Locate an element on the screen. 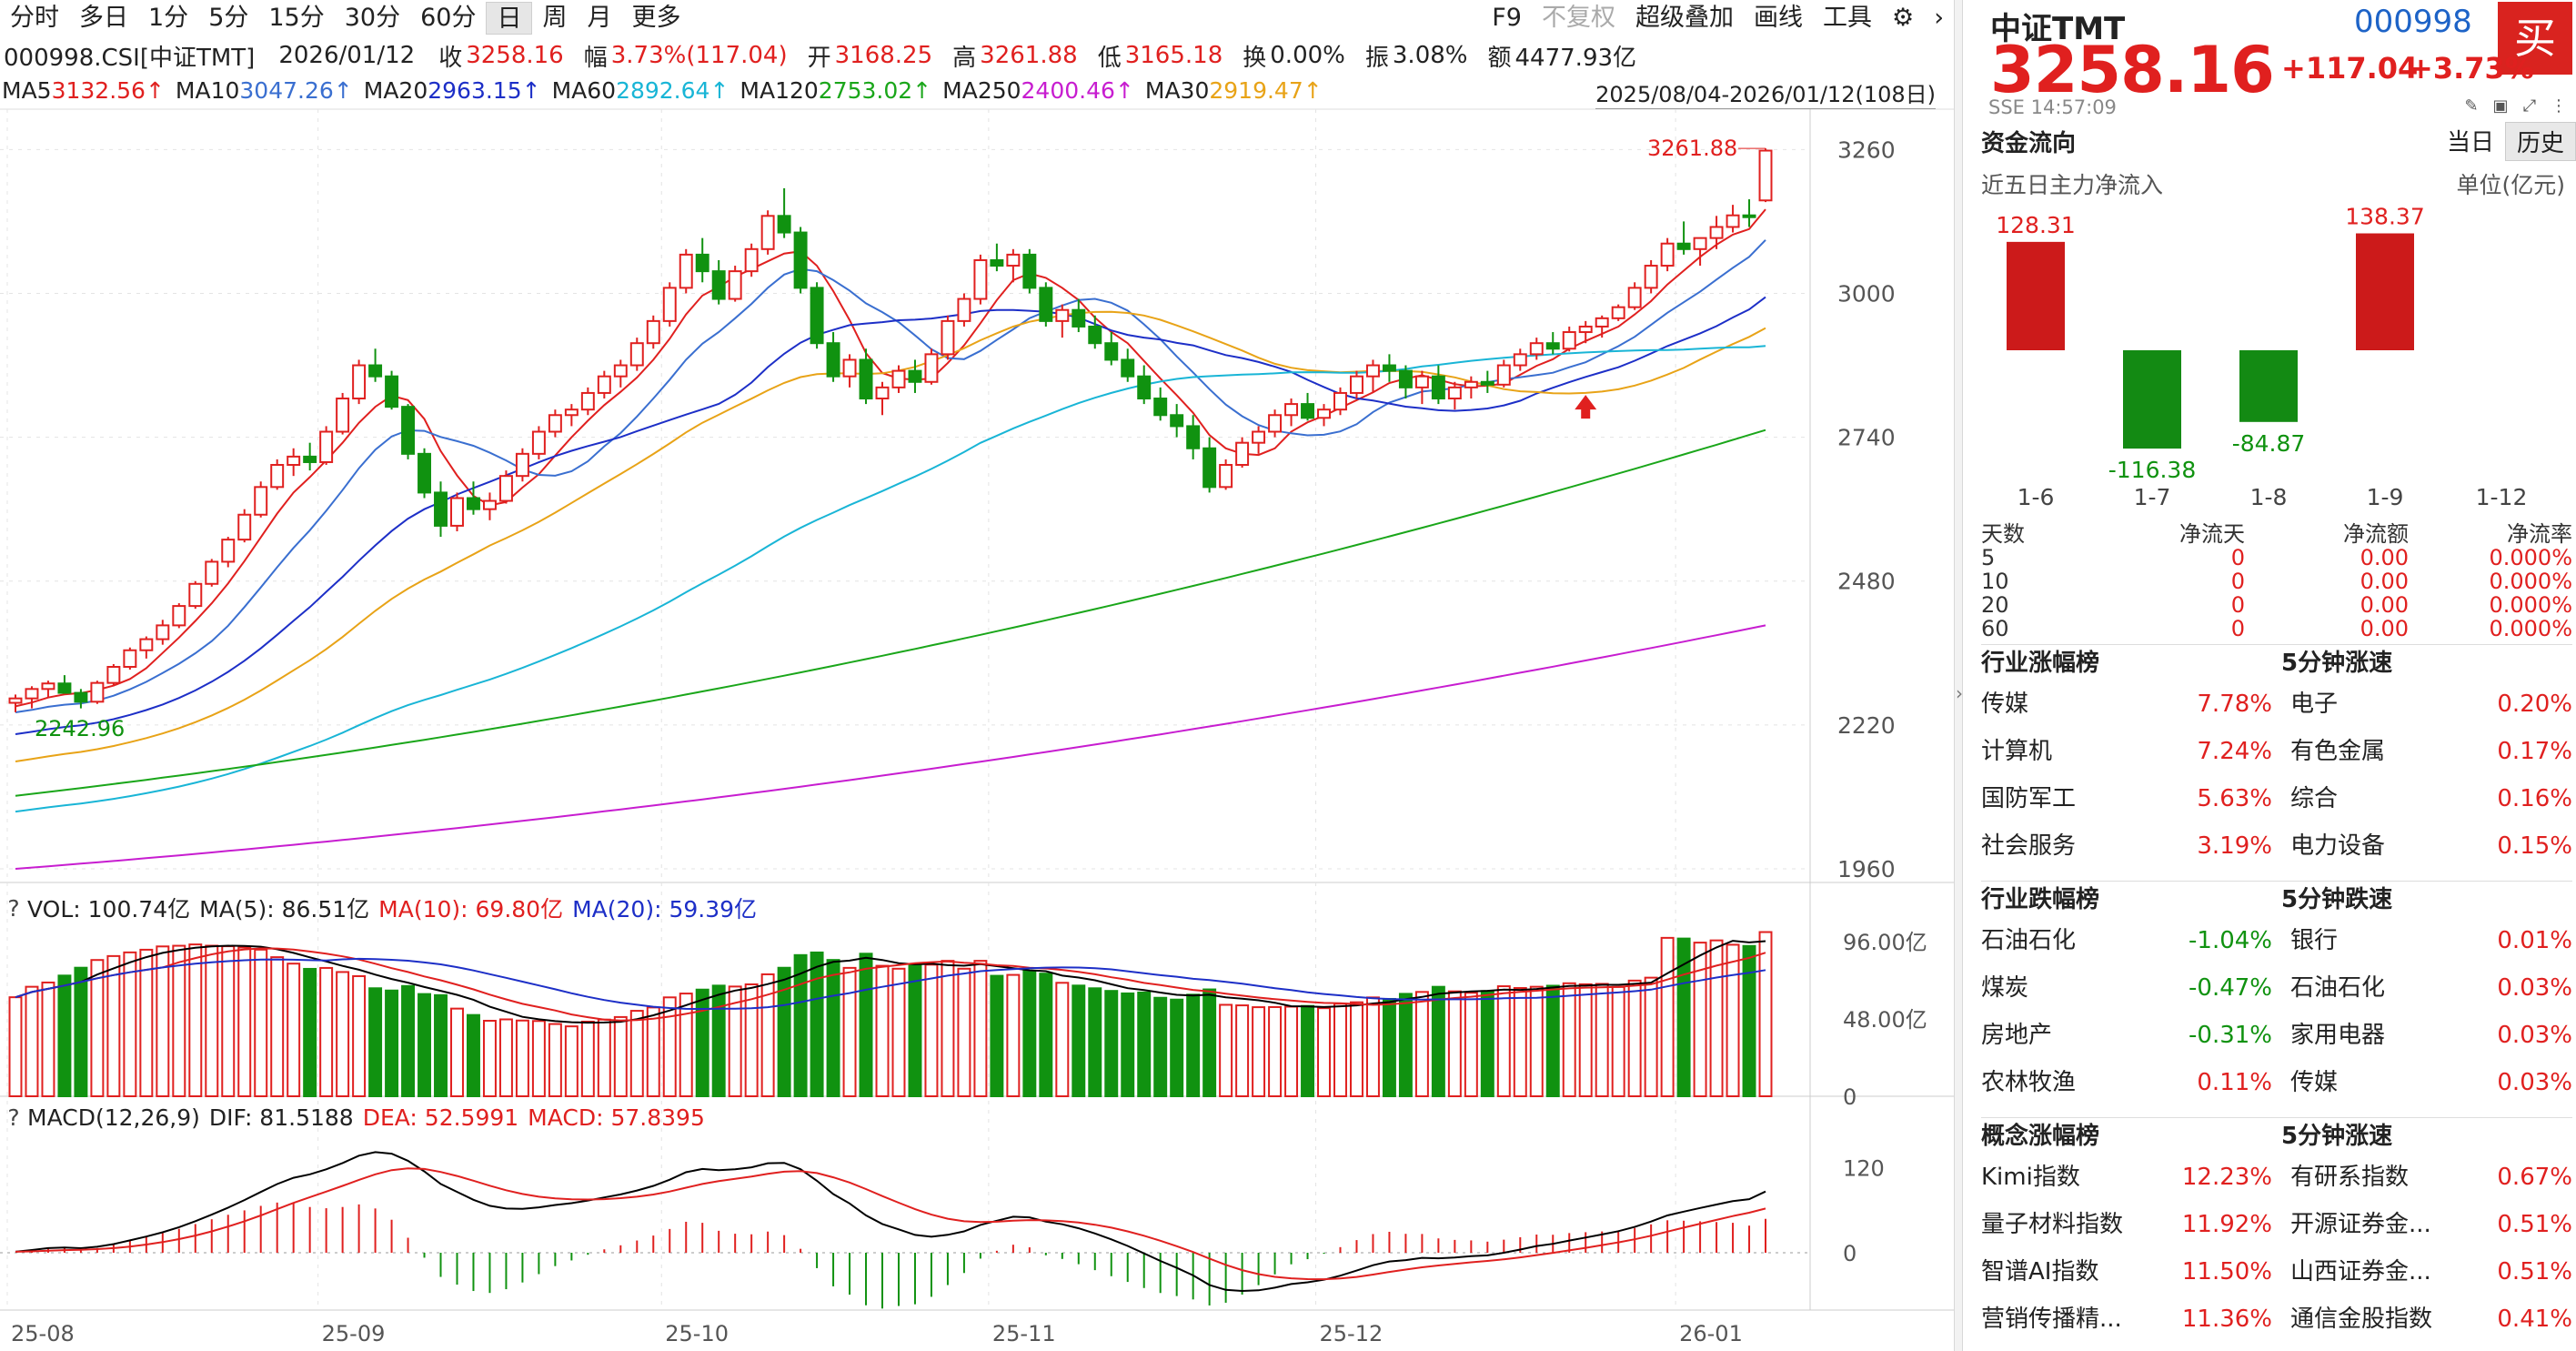 This screenshot has height=1351, width=2576. ranking-row: 农林牧渔 0.11% 传媒 0.03% is located at coordinates (2276, 1082).